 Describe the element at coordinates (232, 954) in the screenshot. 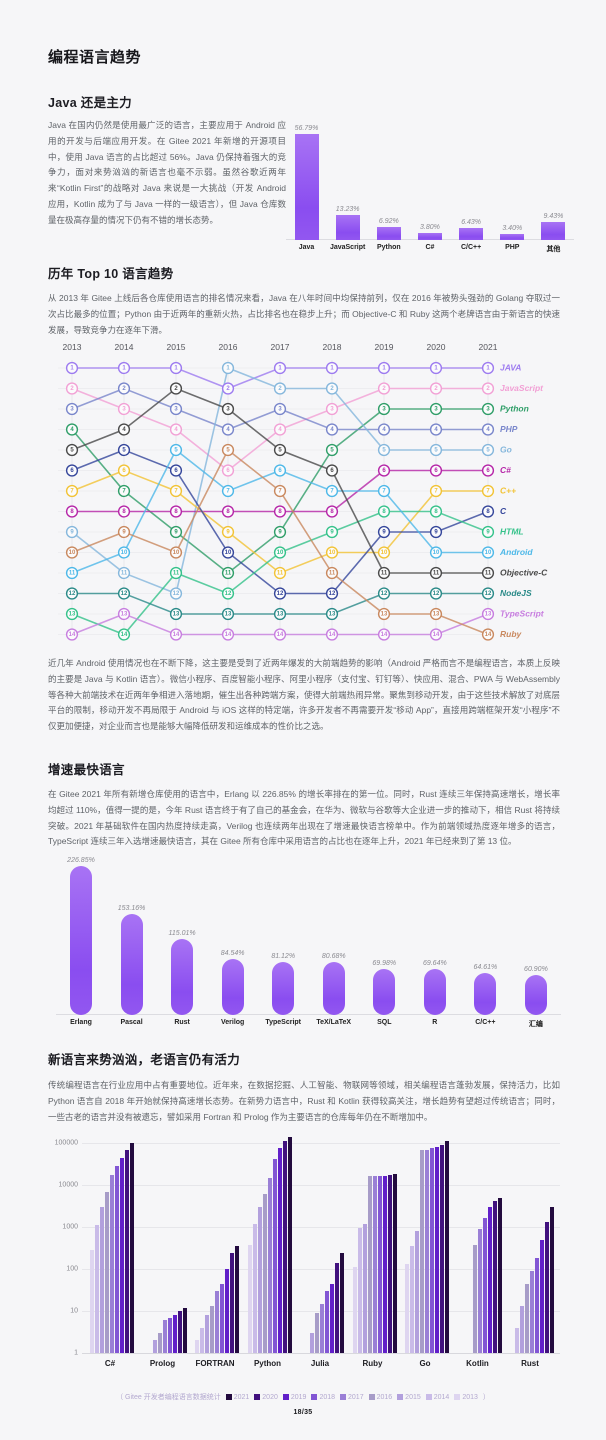

I see `bar-value-label: 84.54%` at that location.